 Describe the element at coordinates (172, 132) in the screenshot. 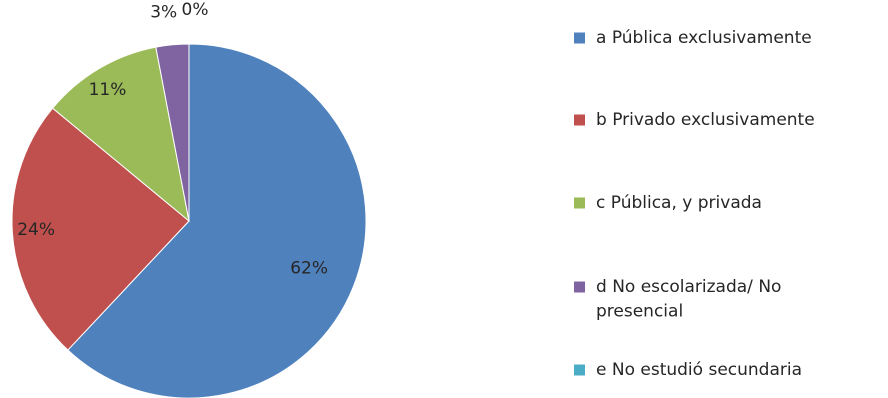

I see `pie-slice-d-no-escolarizada-no-presencial` at that location.